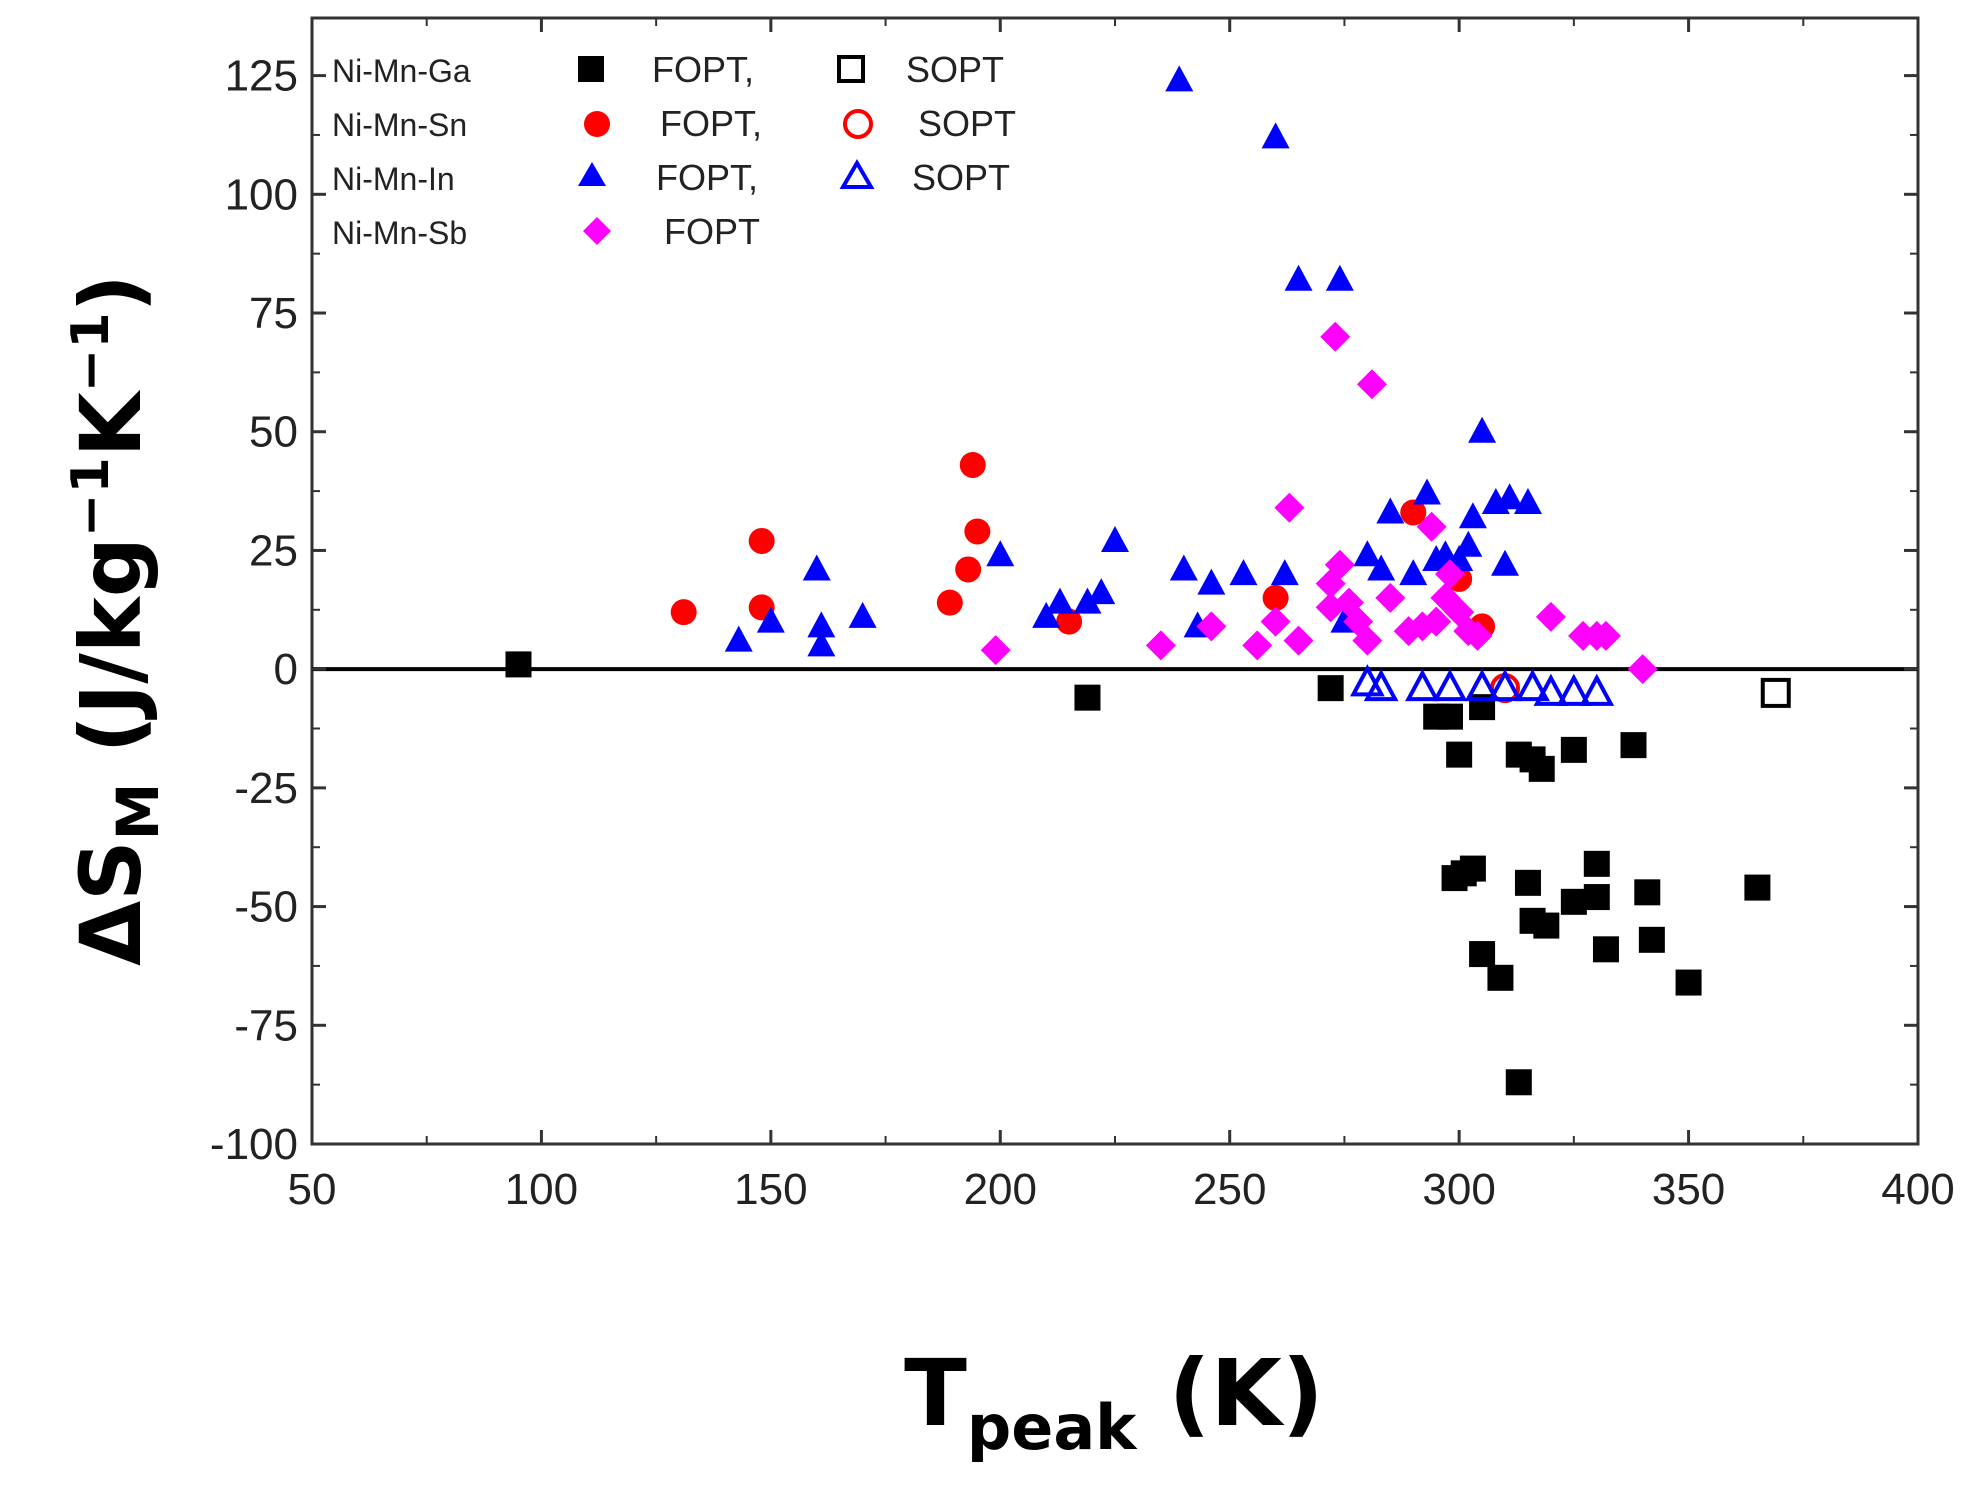  Describe the element at coordinates (1114, 1402) in the screenshot. I see `x-axis-title: Tpeak (K)` at that location.